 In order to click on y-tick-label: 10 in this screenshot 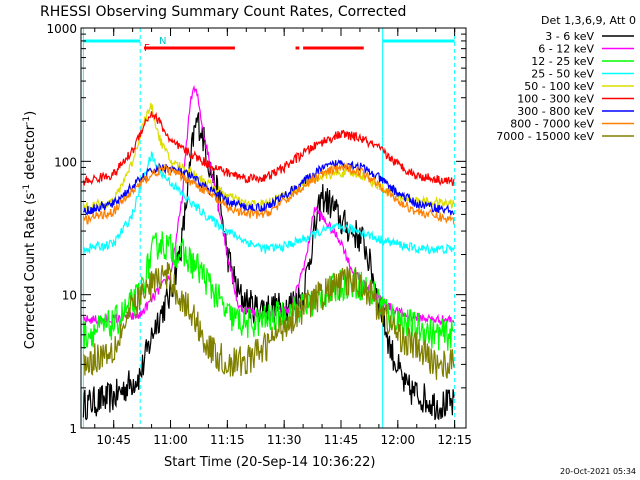, I will do `click(69, 296)`.